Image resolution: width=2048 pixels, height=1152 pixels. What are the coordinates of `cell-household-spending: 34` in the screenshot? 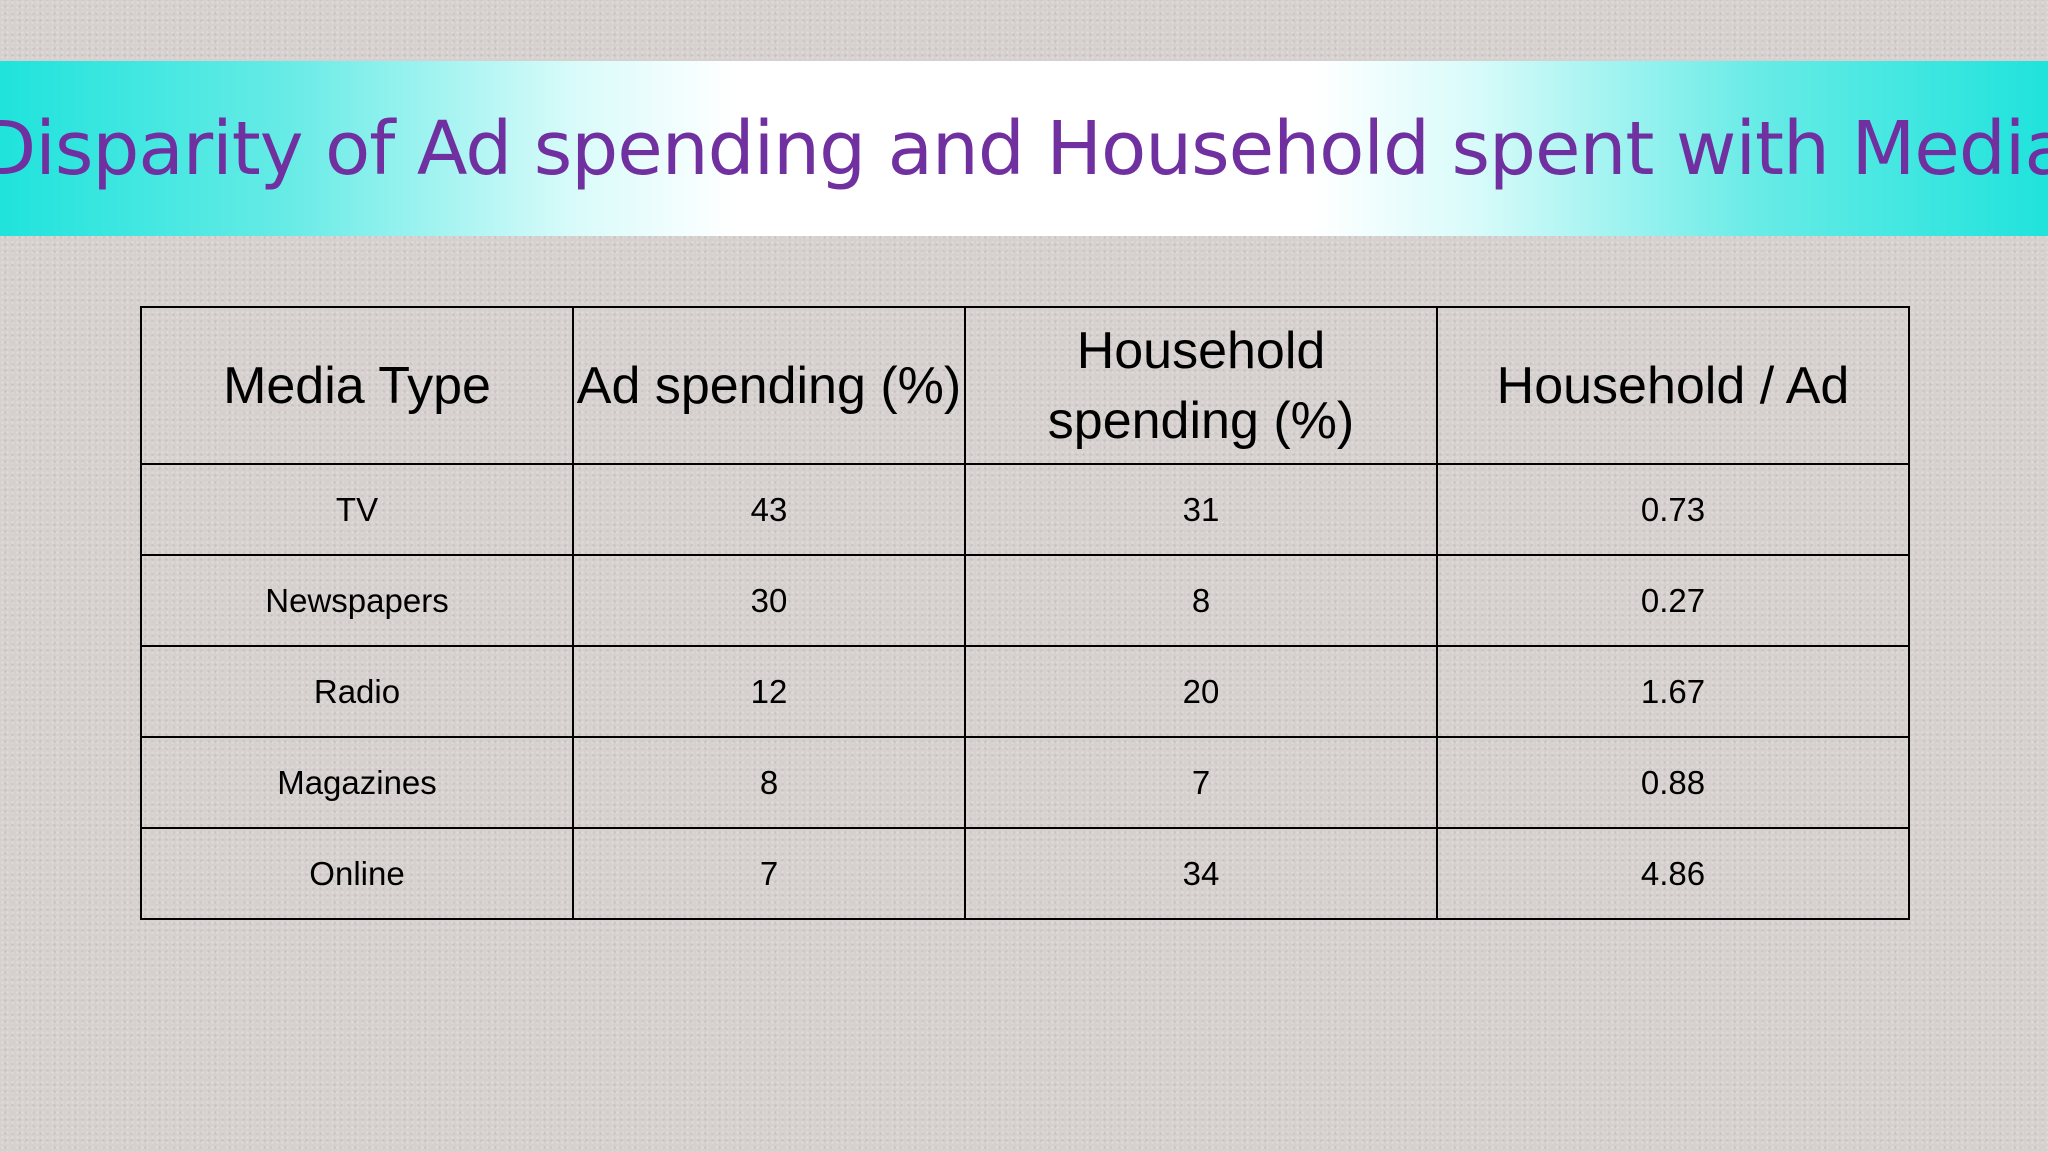 It's located at (1201, 873).